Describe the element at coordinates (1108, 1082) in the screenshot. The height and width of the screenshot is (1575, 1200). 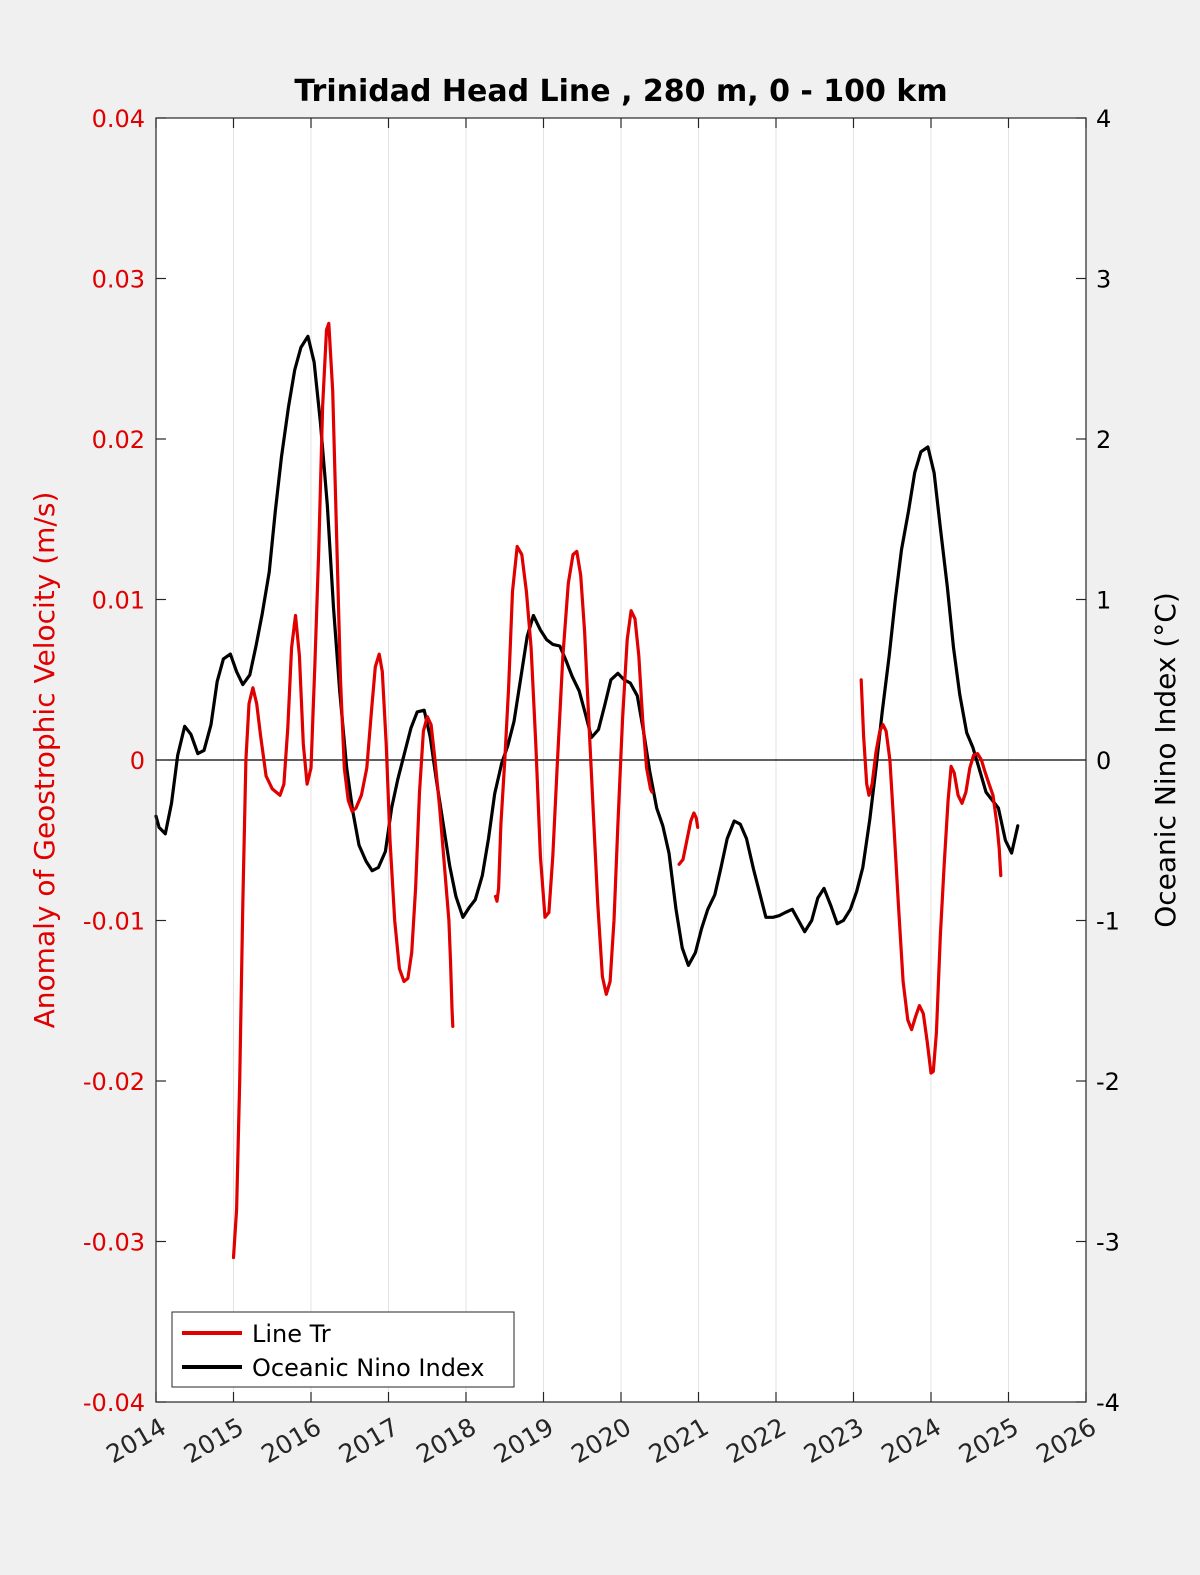
I see `y-right-tick-label: -2` at that location.